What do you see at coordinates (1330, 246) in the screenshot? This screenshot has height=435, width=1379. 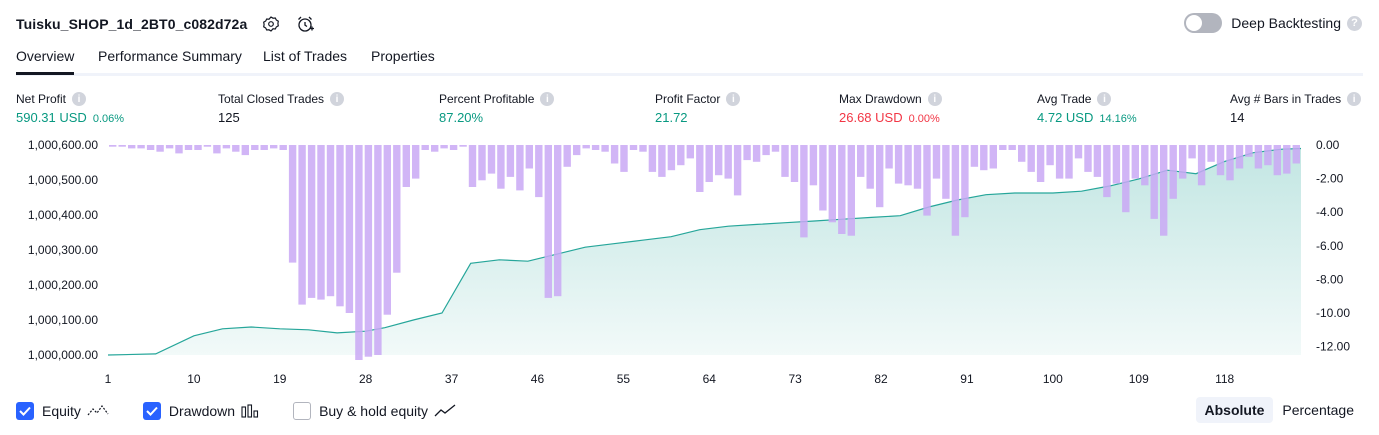 I see `right-axis-tick-label: -6.00` at bounding box center [1330, 246].